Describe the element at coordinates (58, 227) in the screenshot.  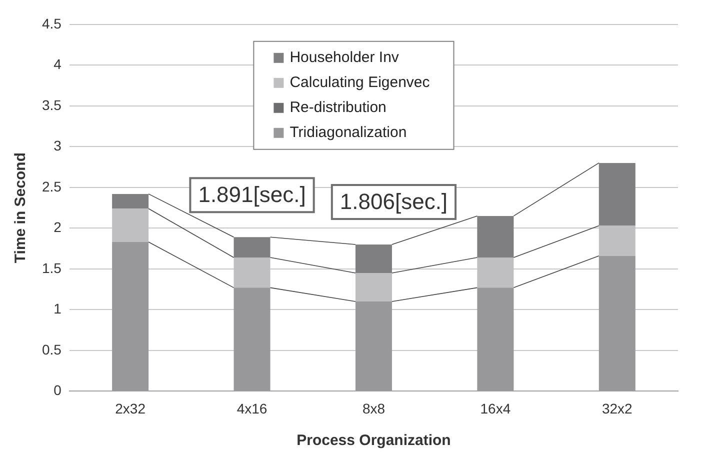
I see `y-tick-label: 2` at that location.